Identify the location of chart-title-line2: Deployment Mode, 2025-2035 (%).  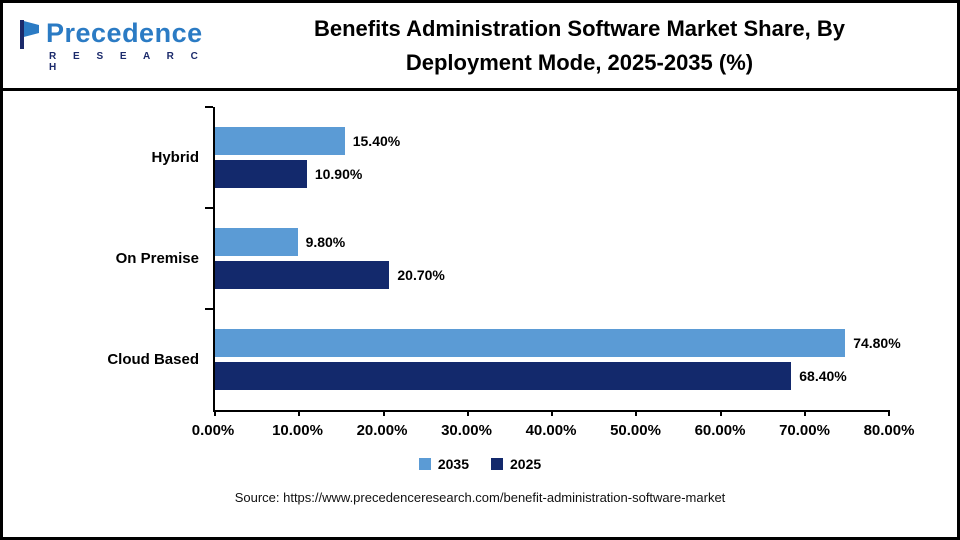
(579, 62).